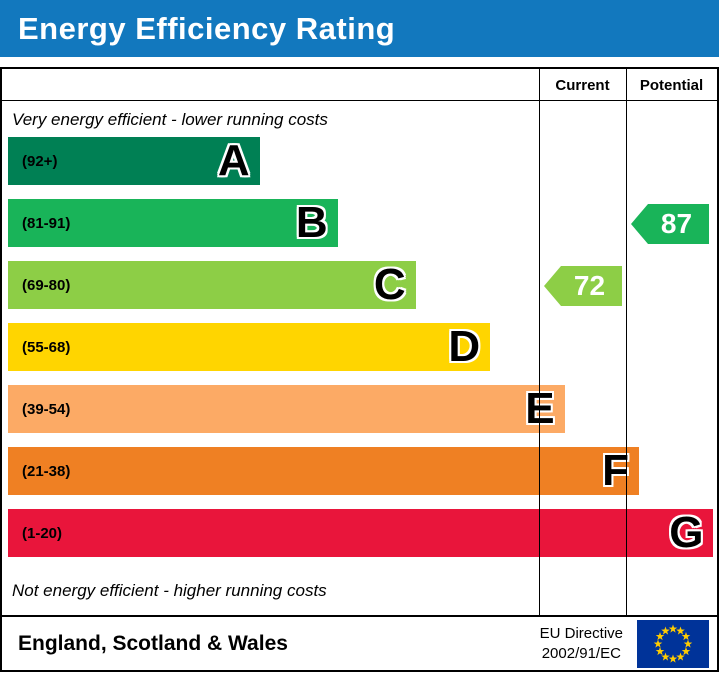 Image resolution: width=719 pixels, height=675 pixels. What do you see at coordinates (134, 161) in the screenshot?
I see `band-bar: (92+) A` at bounding box center [134, 161].